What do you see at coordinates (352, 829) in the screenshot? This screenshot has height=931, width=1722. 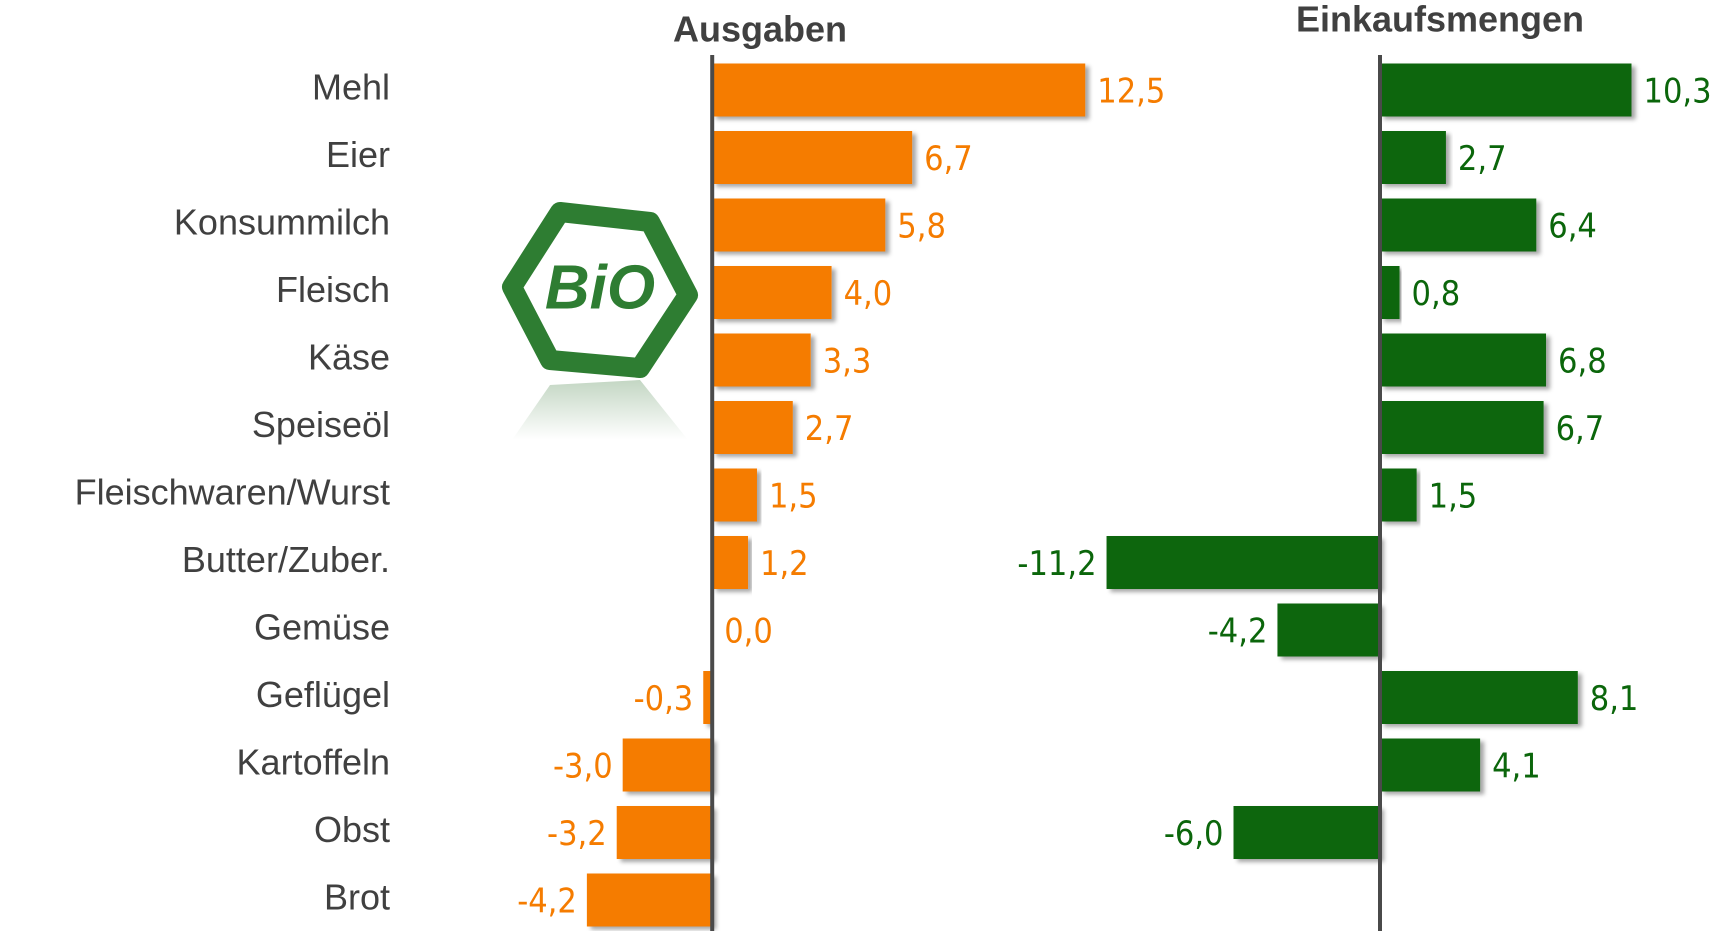 I see `category-label: Obst` at bounding box center [352, 829].